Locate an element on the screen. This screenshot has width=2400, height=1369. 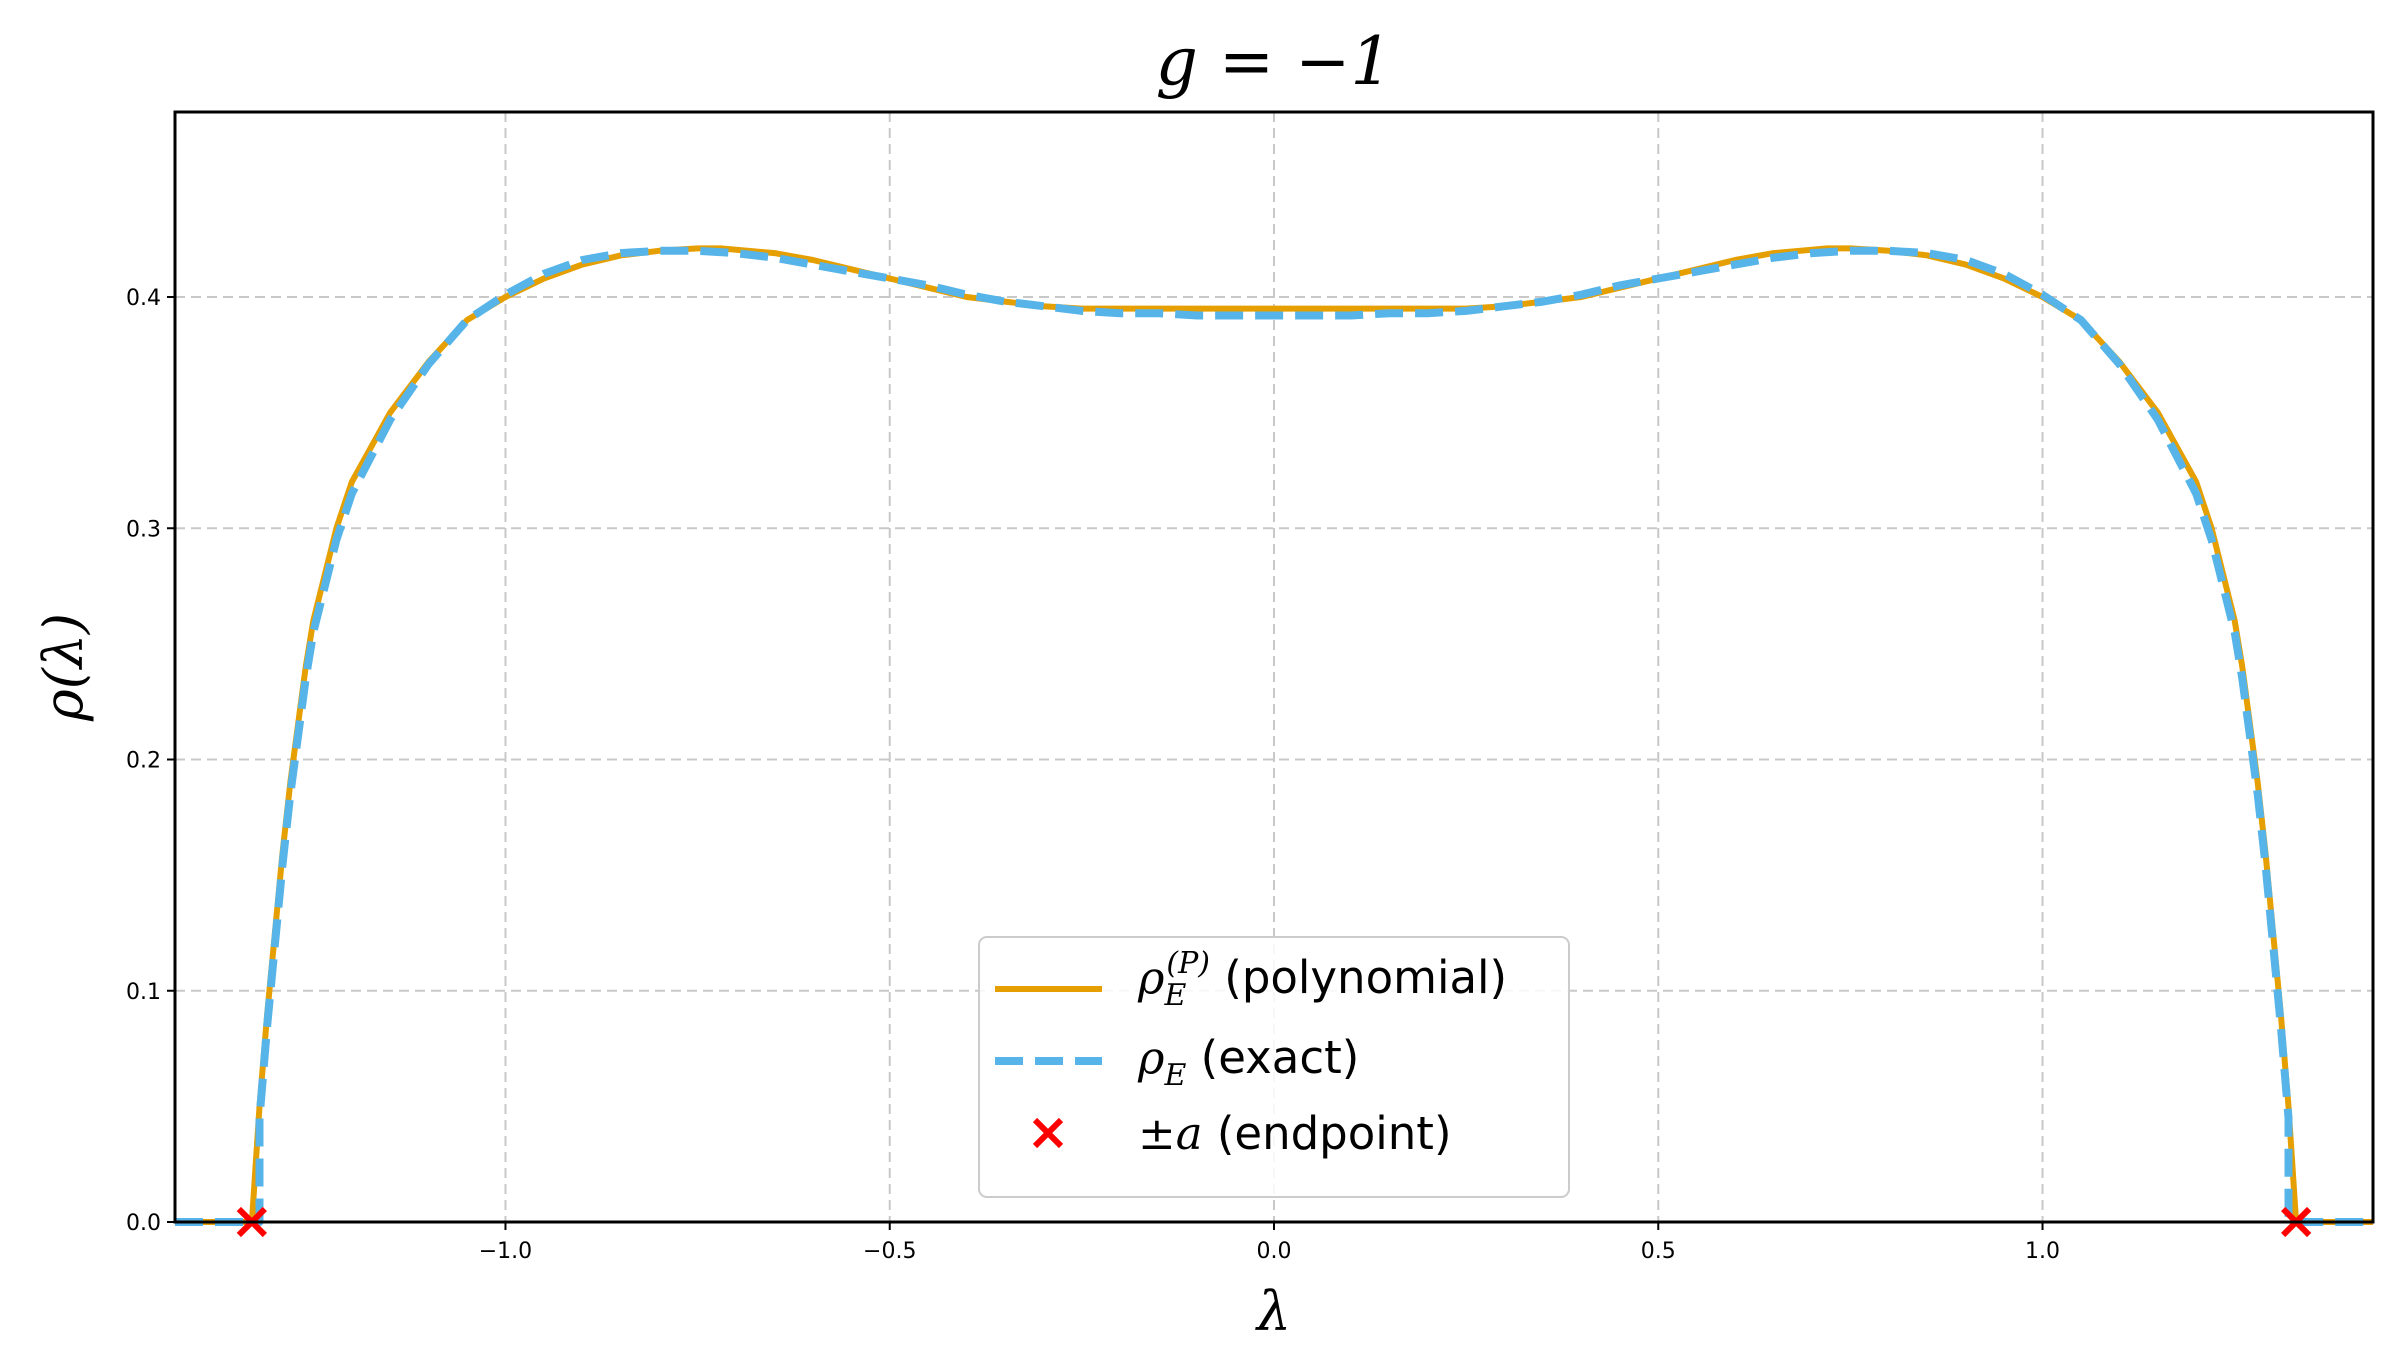
y-tick-label: 0.0 is located at coordinates (143, 1223).